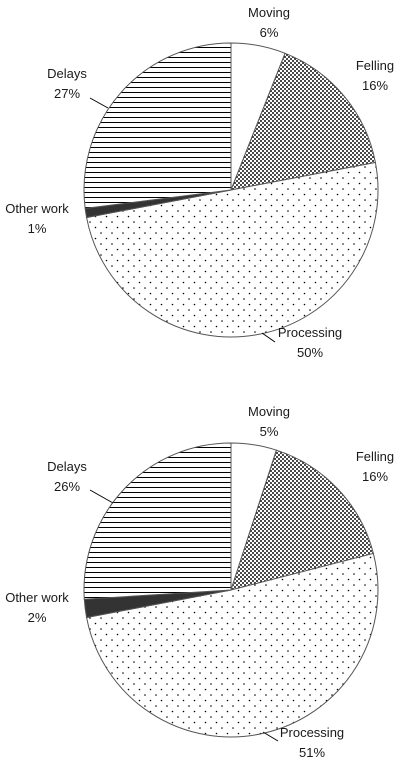 The image size is (400, 768). I want to click on label-pct-other-work: 1%, so click(37, 228).